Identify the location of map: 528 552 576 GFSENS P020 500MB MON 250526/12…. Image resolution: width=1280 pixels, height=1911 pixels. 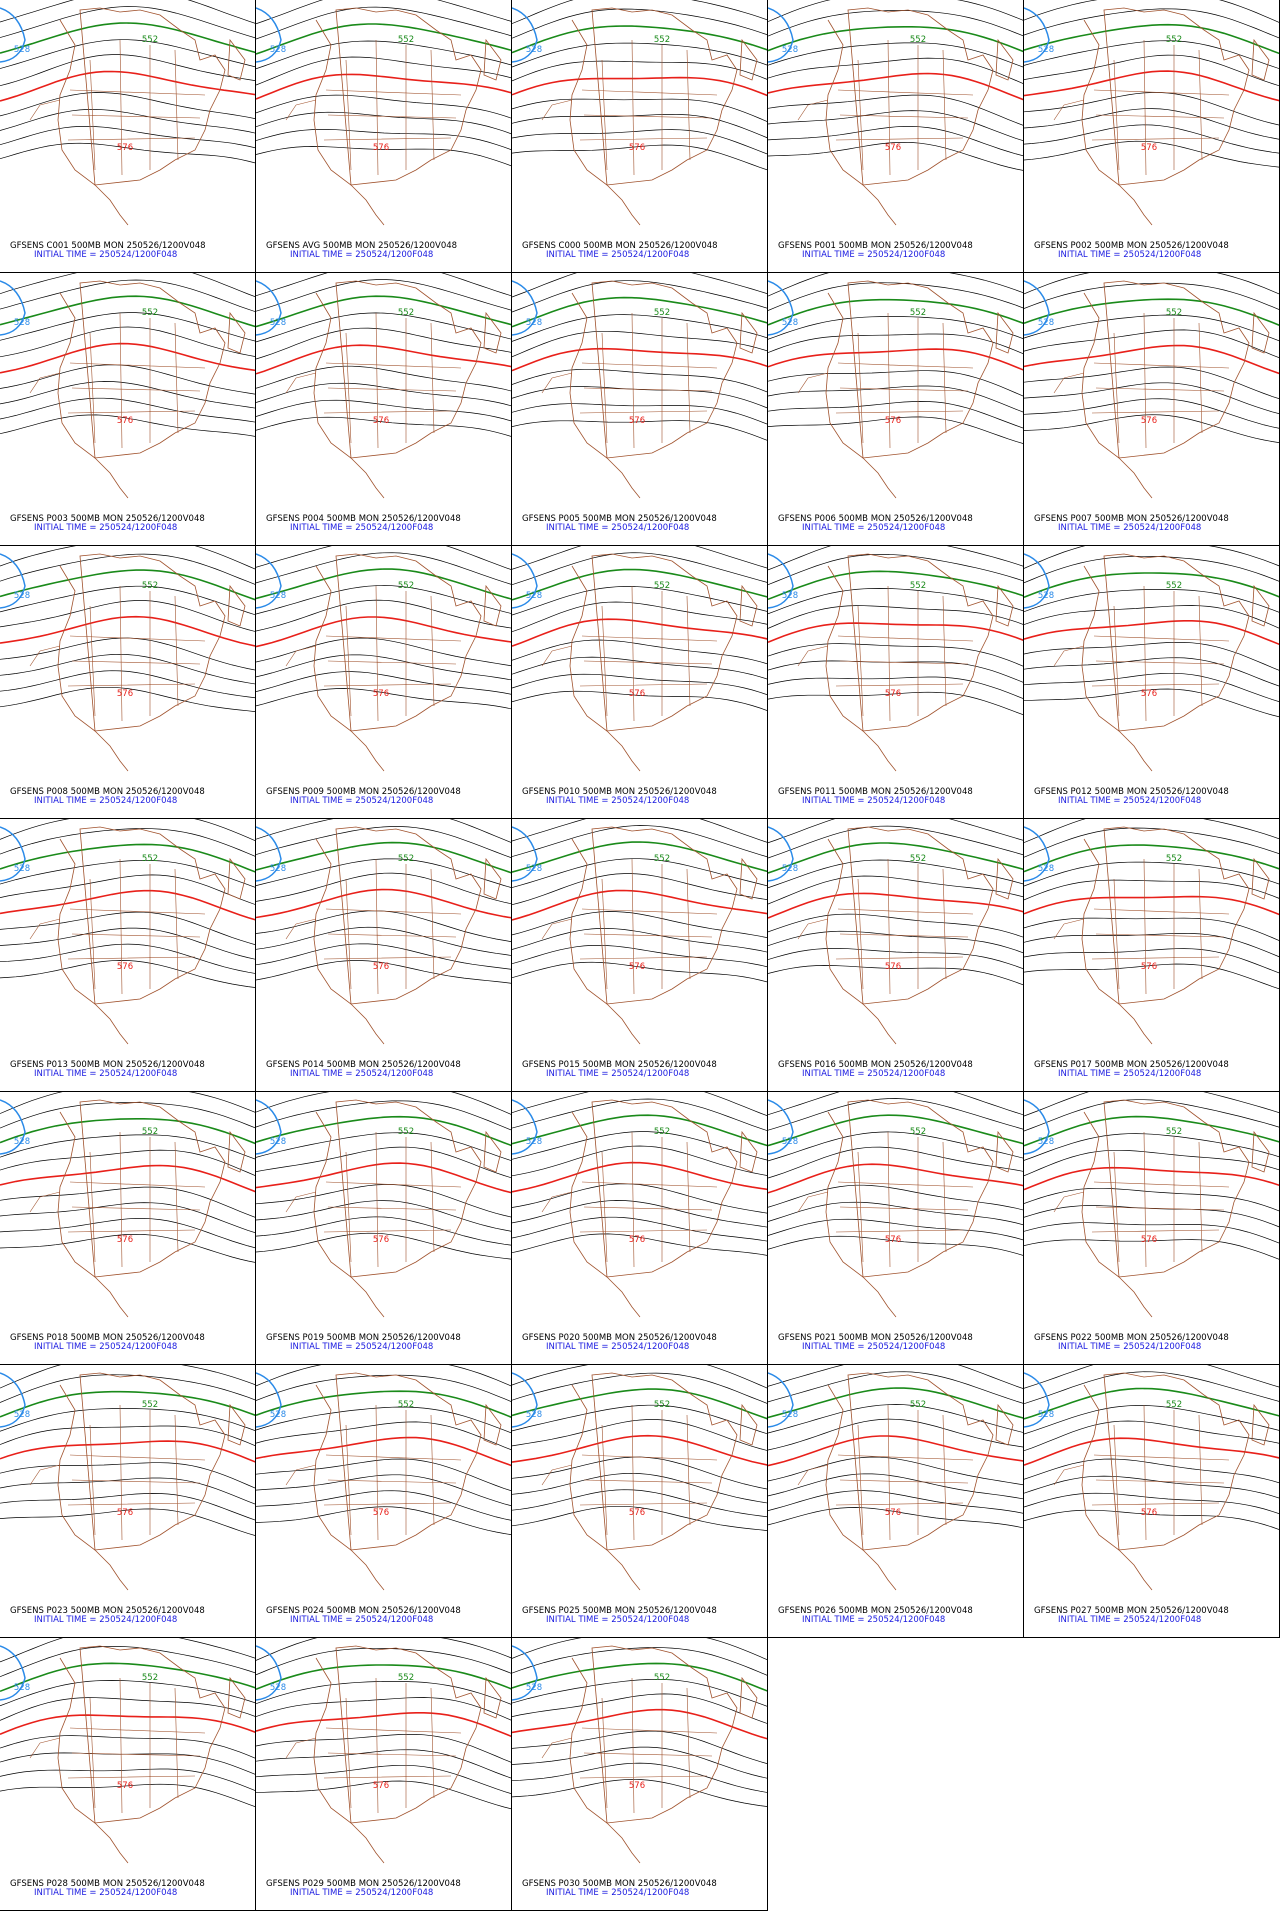
(639, 1222).